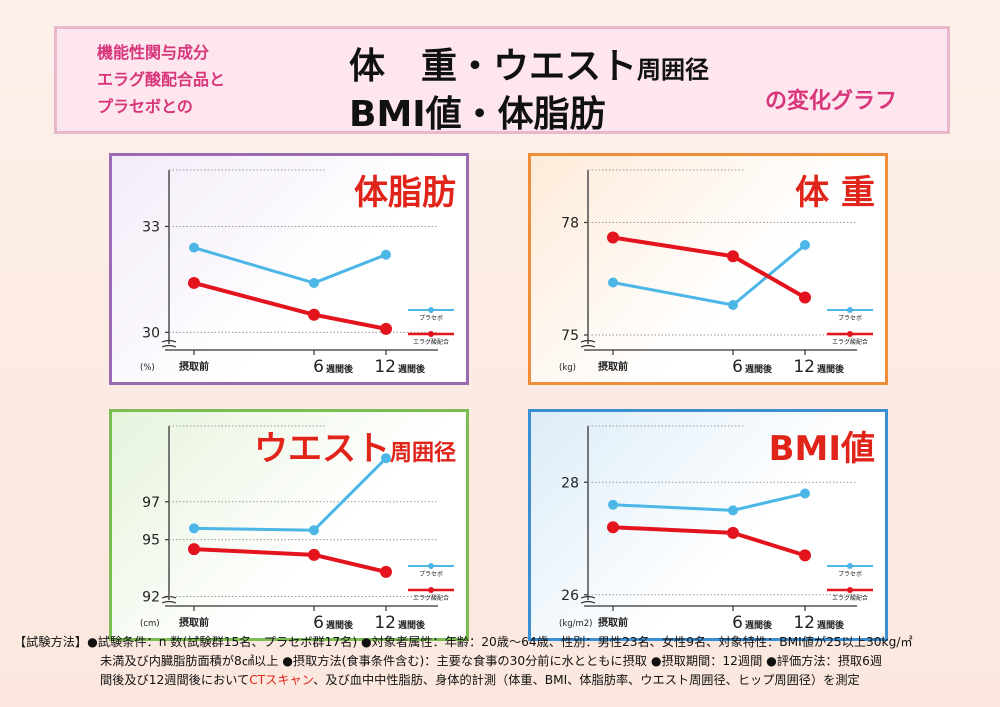 This screenshot has height=707, width=1000. Describe the element at coordinates (151, 503) in the screenshot. I see `y-tick-label: 97` at that location.